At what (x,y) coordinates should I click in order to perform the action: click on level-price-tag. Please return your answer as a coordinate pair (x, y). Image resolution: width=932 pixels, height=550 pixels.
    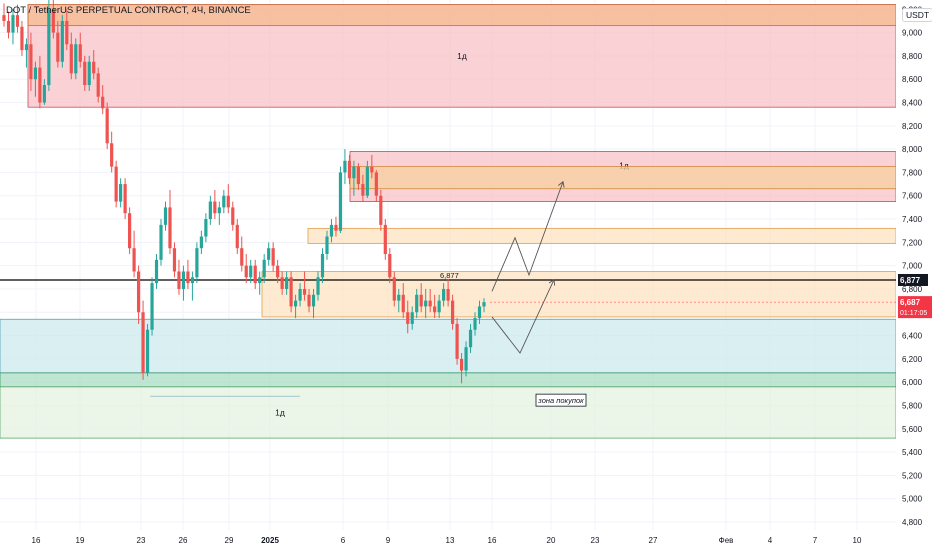
    Looking at the image, I should click on (913, 279).